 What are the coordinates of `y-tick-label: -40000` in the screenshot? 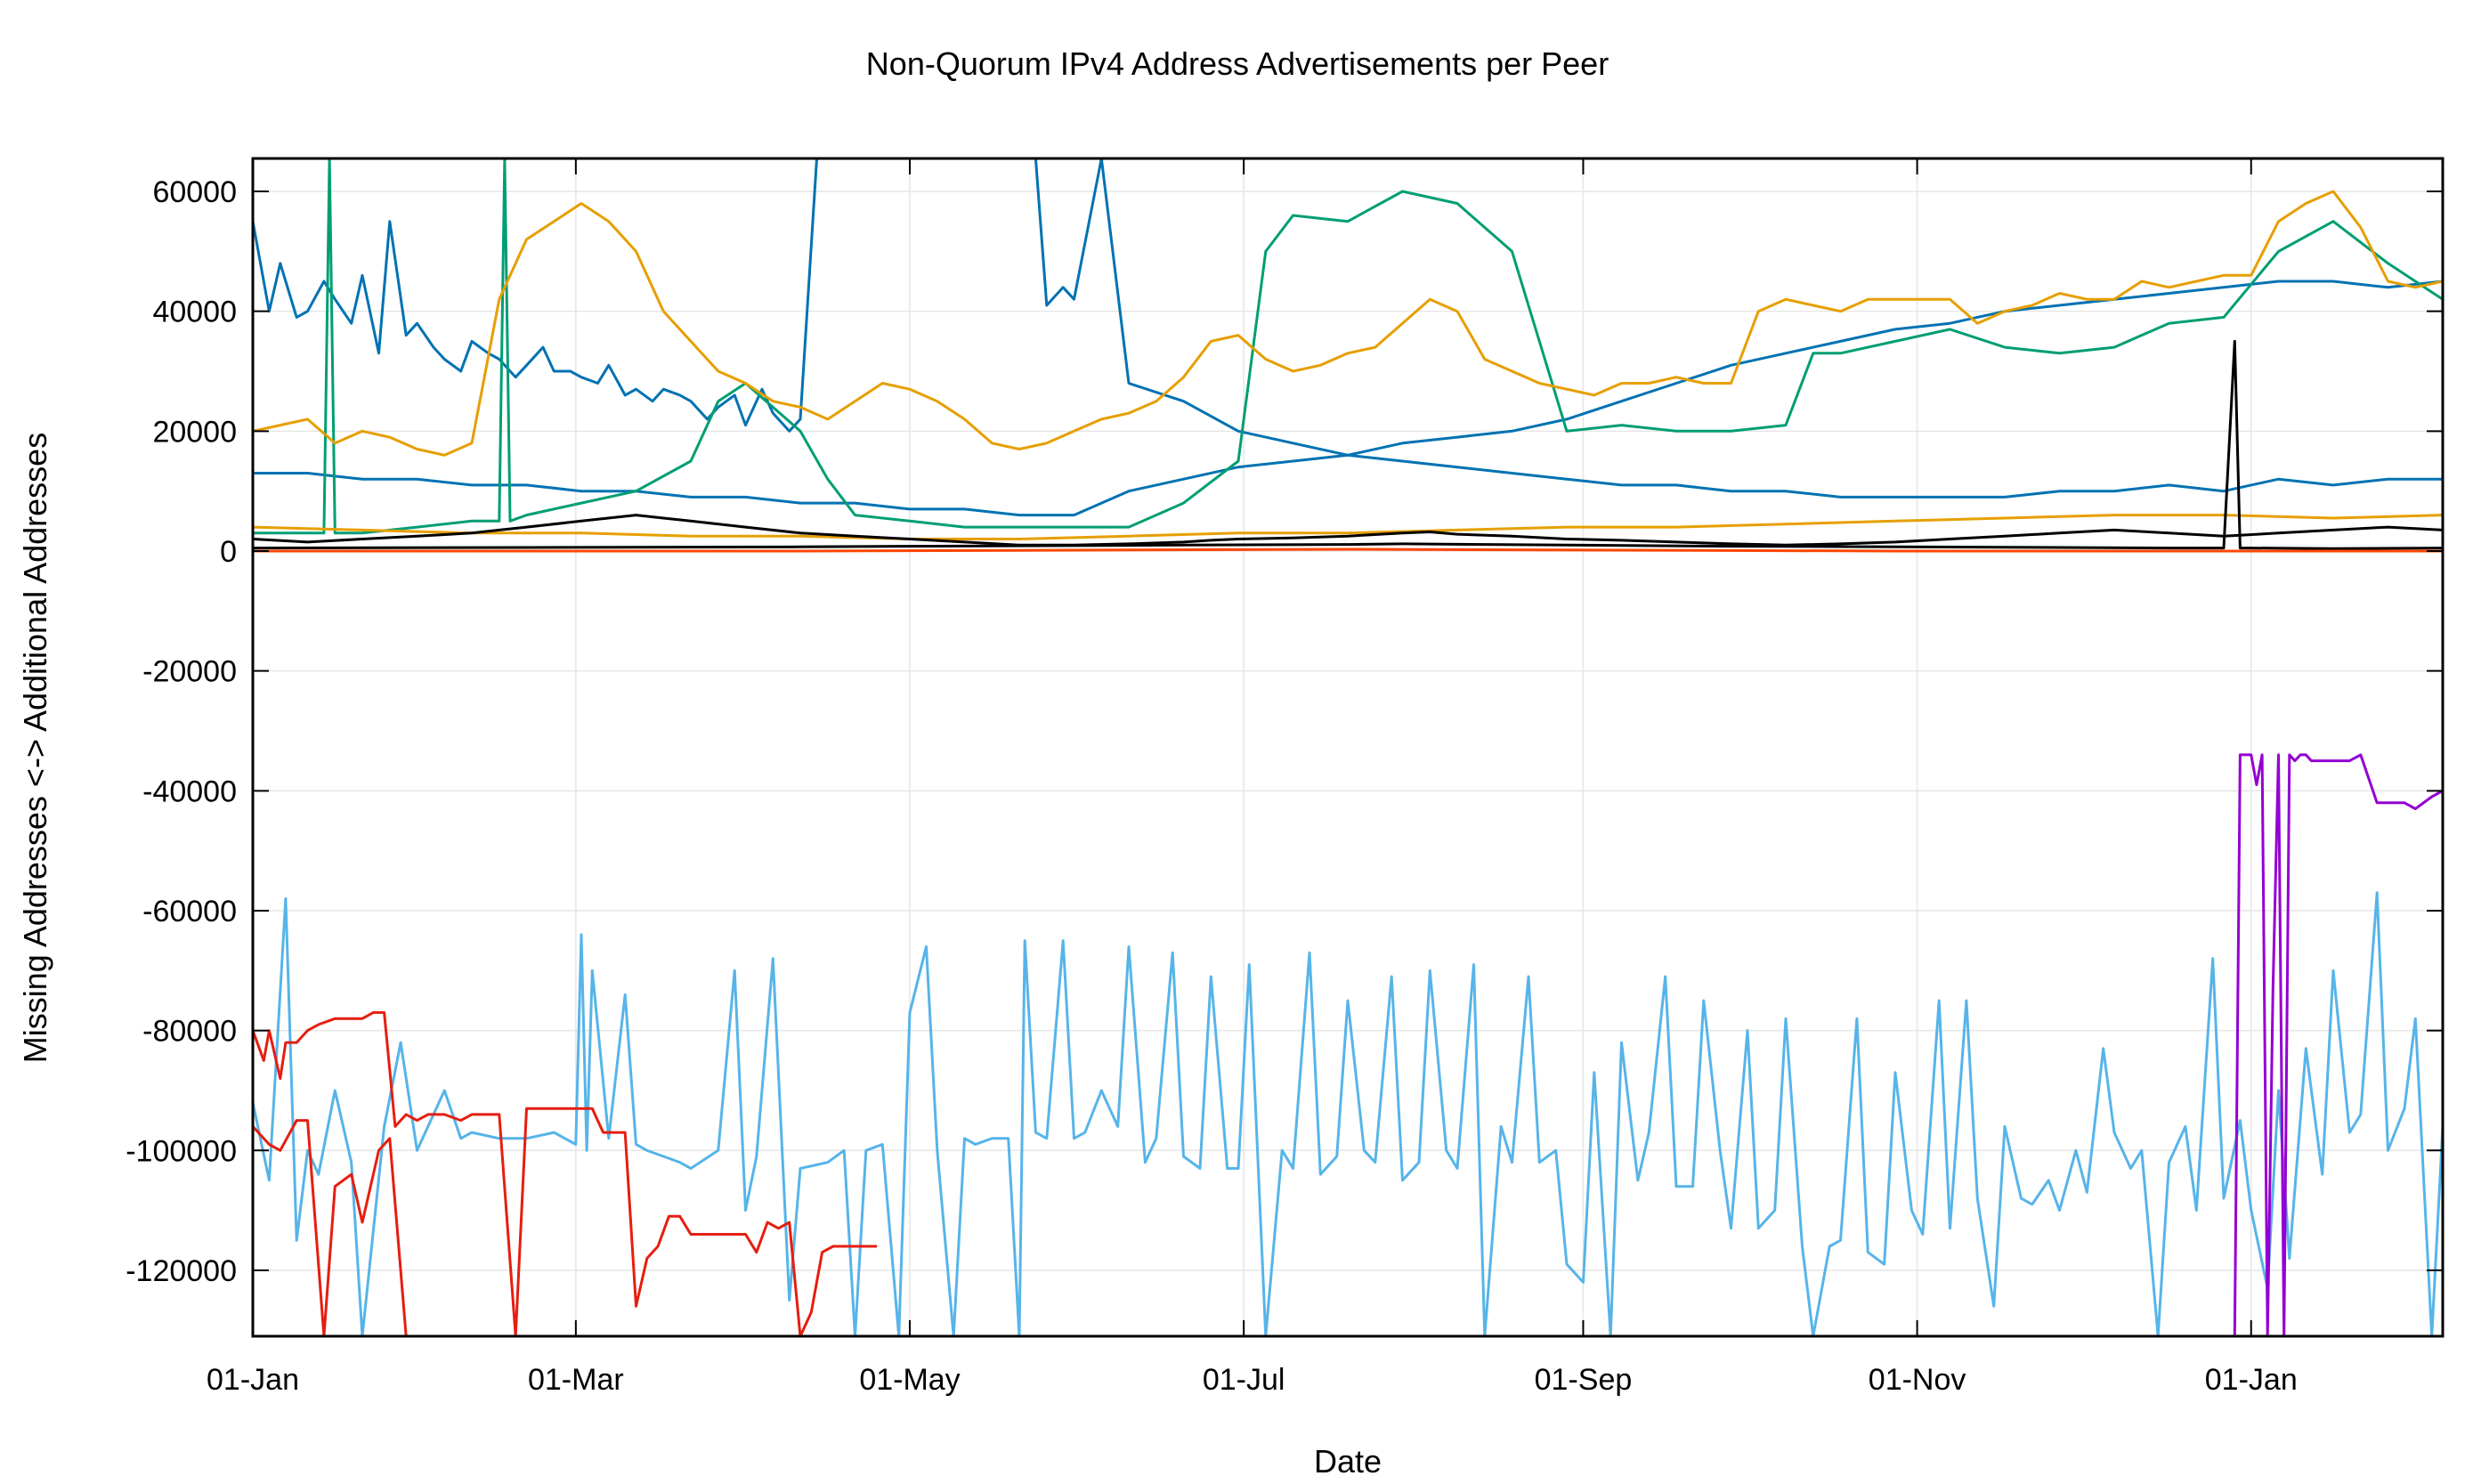 It's located at (189, 791).